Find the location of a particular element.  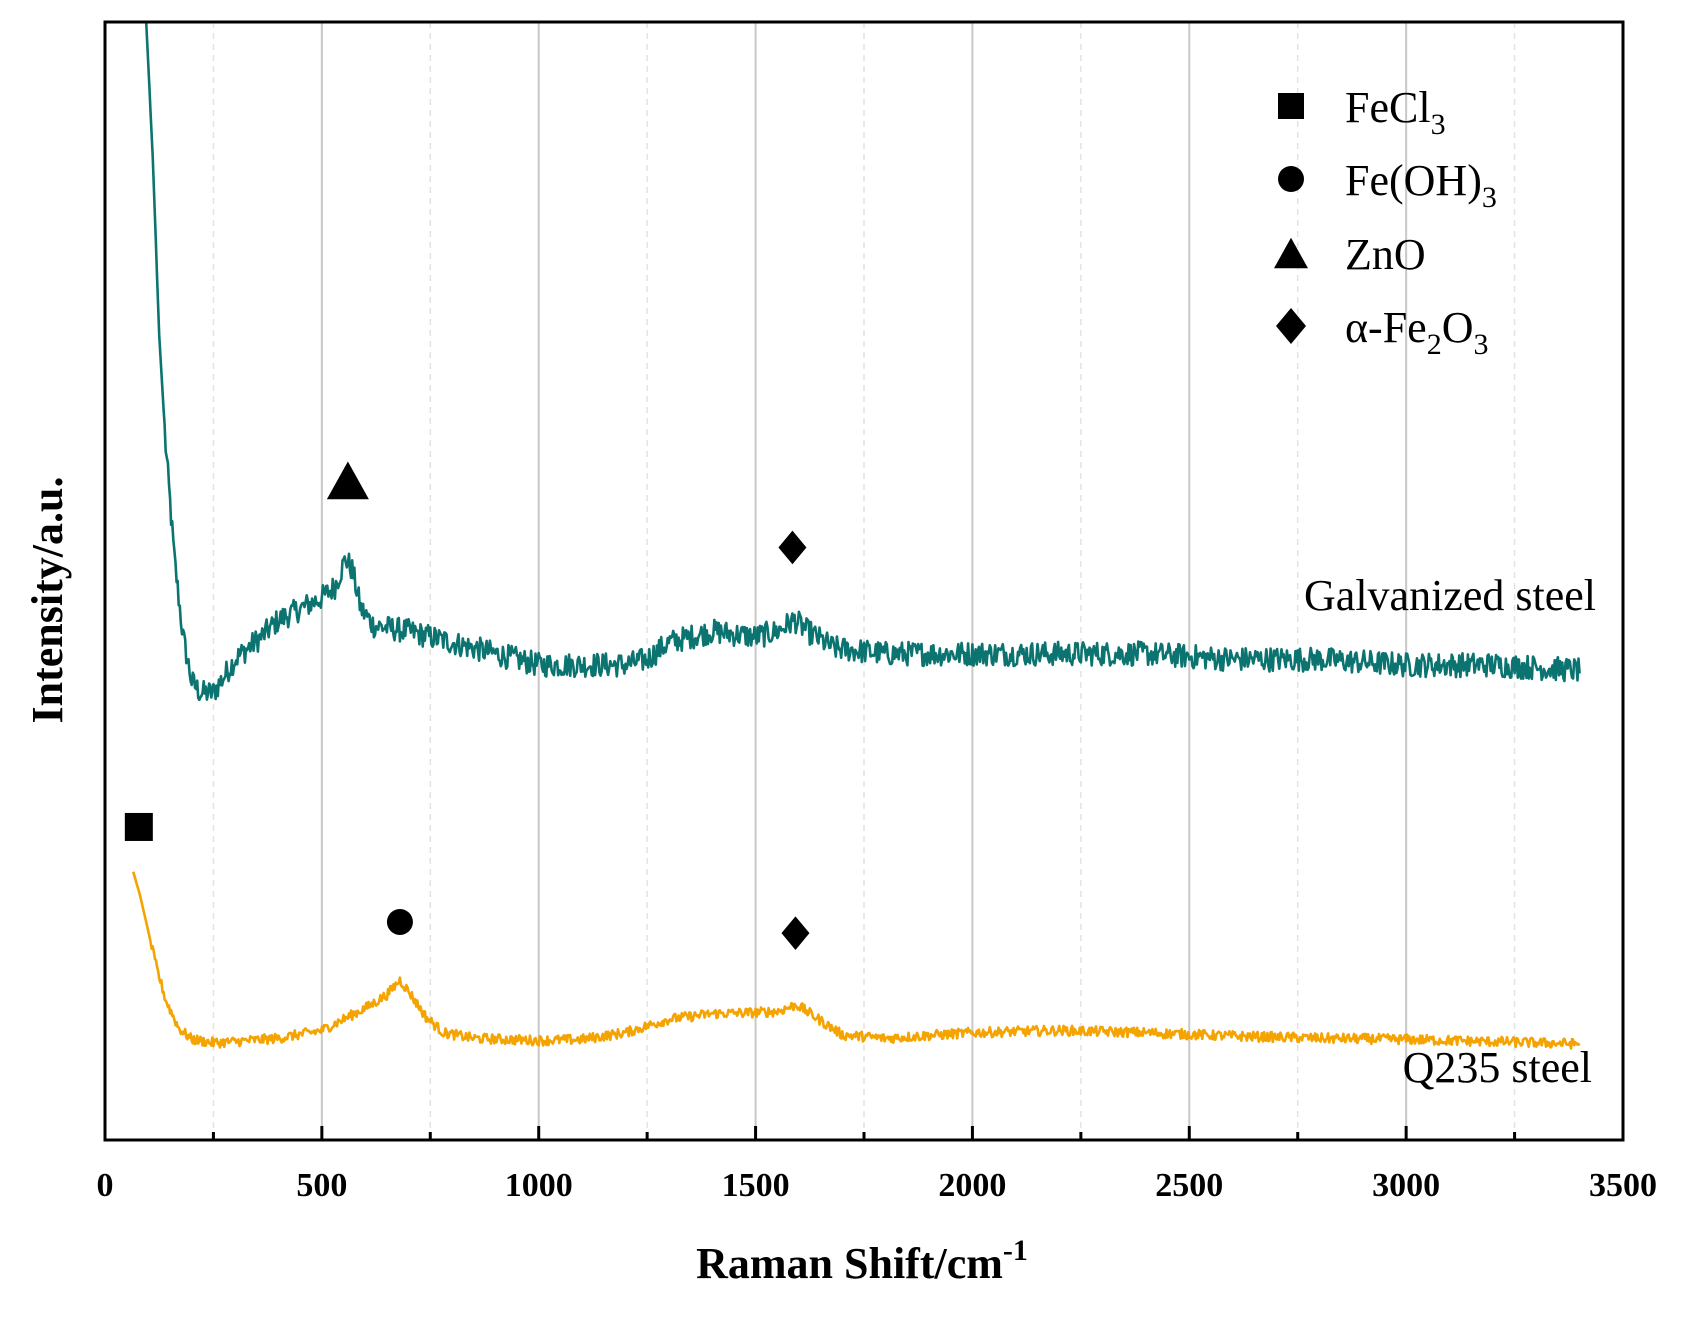

legend-diamond-icon is located at coordinates (1291, 326).